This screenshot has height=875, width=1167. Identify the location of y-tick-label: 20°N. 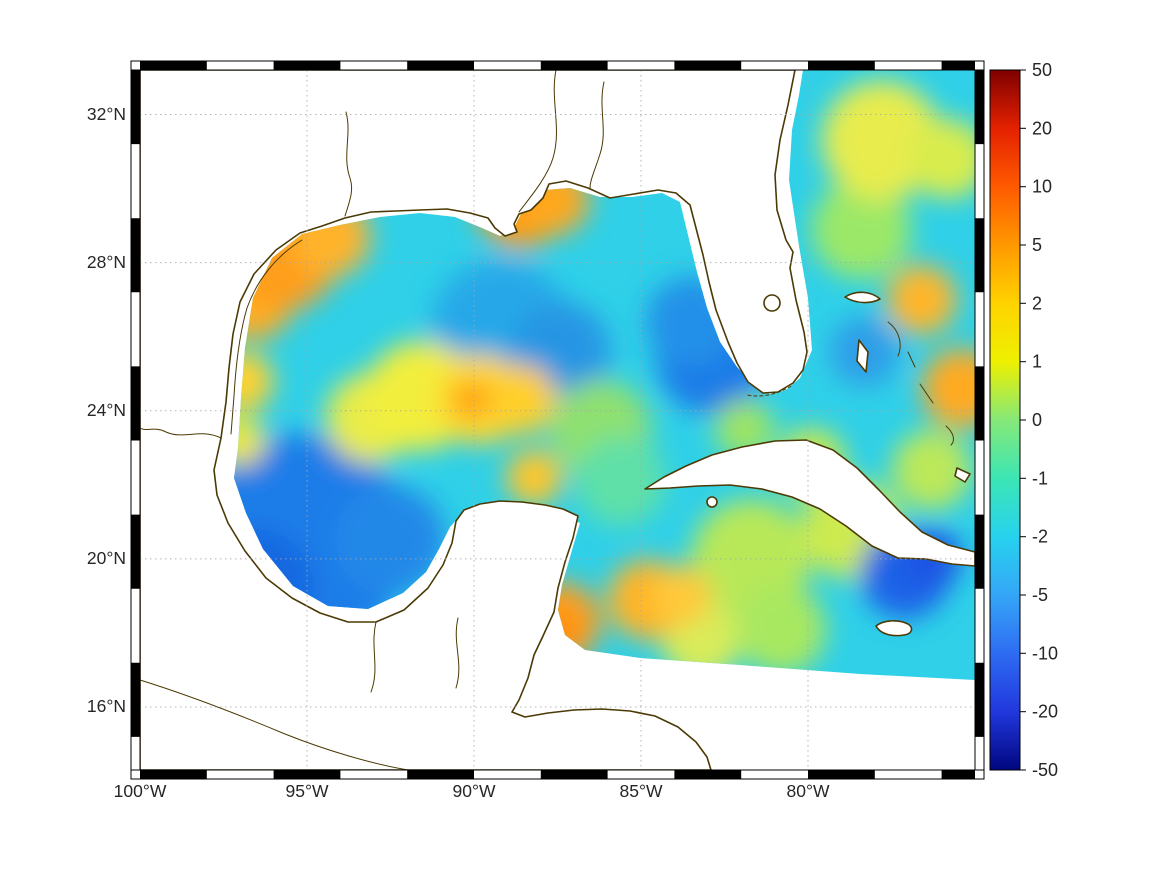
(106, 558).